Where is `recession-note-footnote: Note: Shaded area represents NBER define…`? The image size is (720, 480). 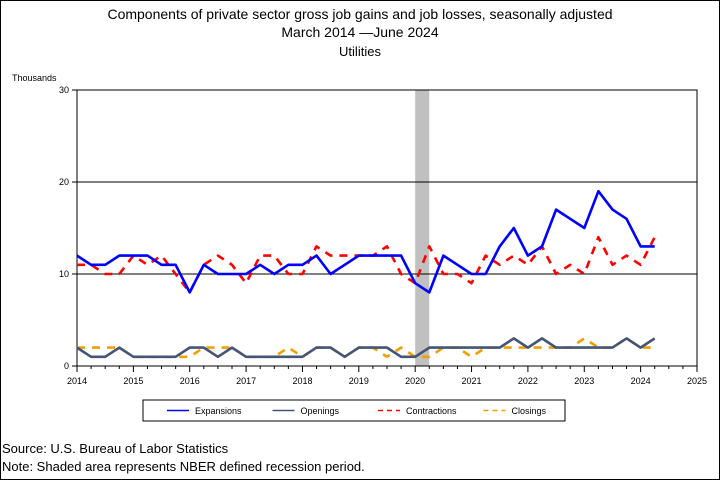 recession-note-footnote: Note: Shaded area represents NBER define… is located at coordinates (183, 466).